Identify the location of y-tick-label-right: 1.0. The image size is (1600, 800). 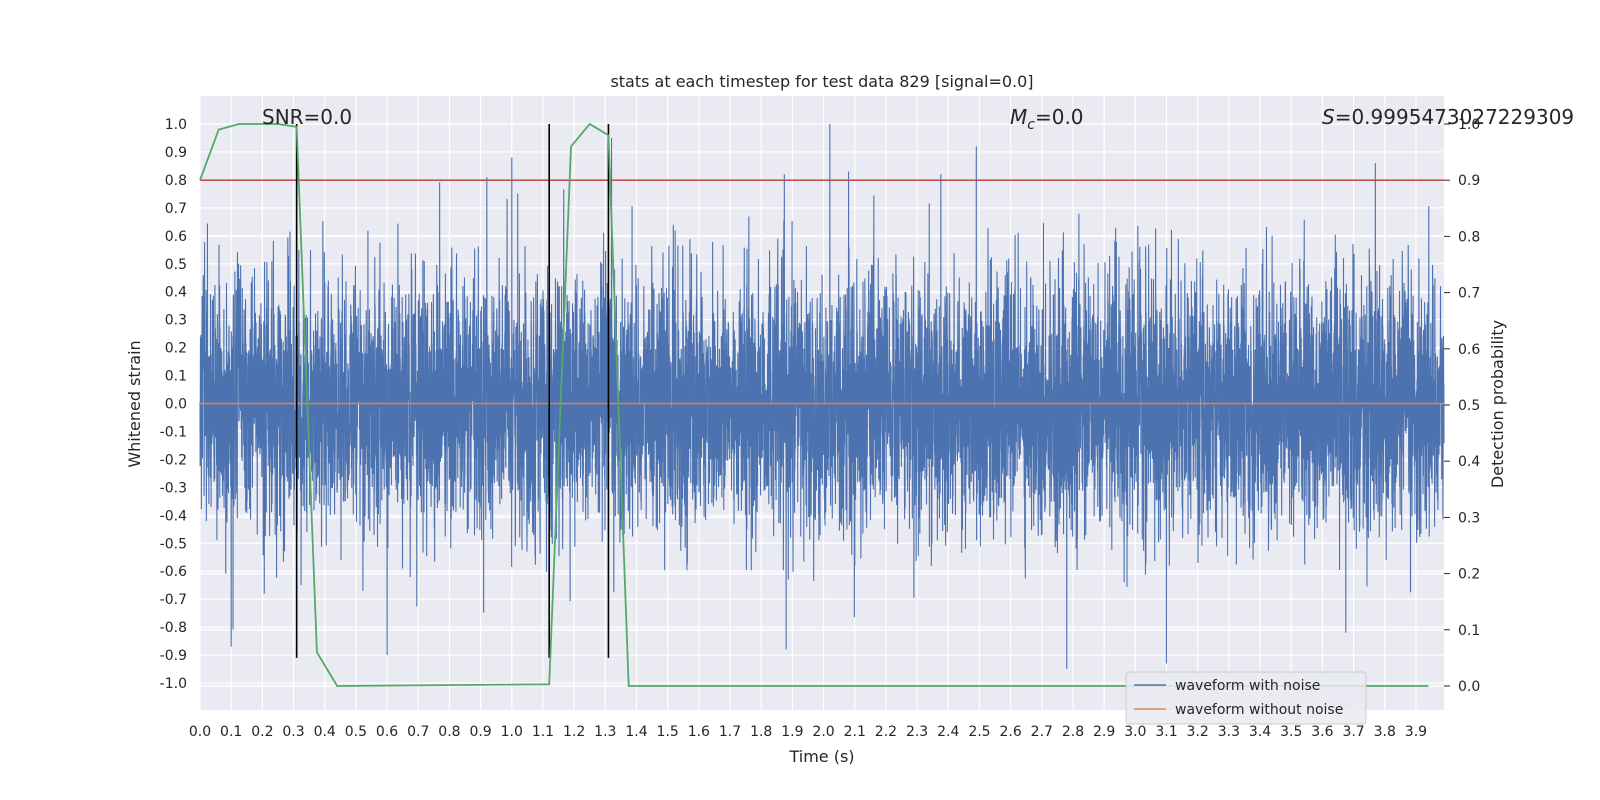
(1469, 125).